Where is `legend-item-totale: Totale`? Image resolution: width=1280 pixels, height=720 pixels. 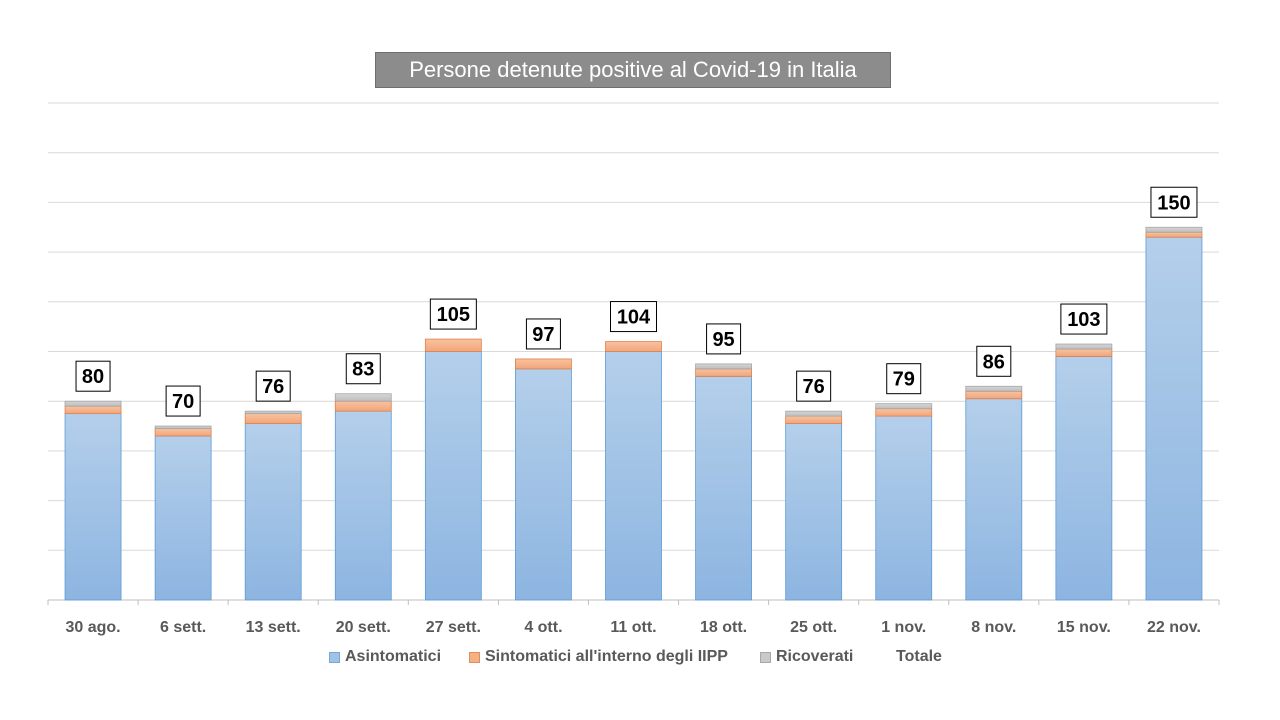 legend-item-totale: Totale is located at coordinates (911, 657).